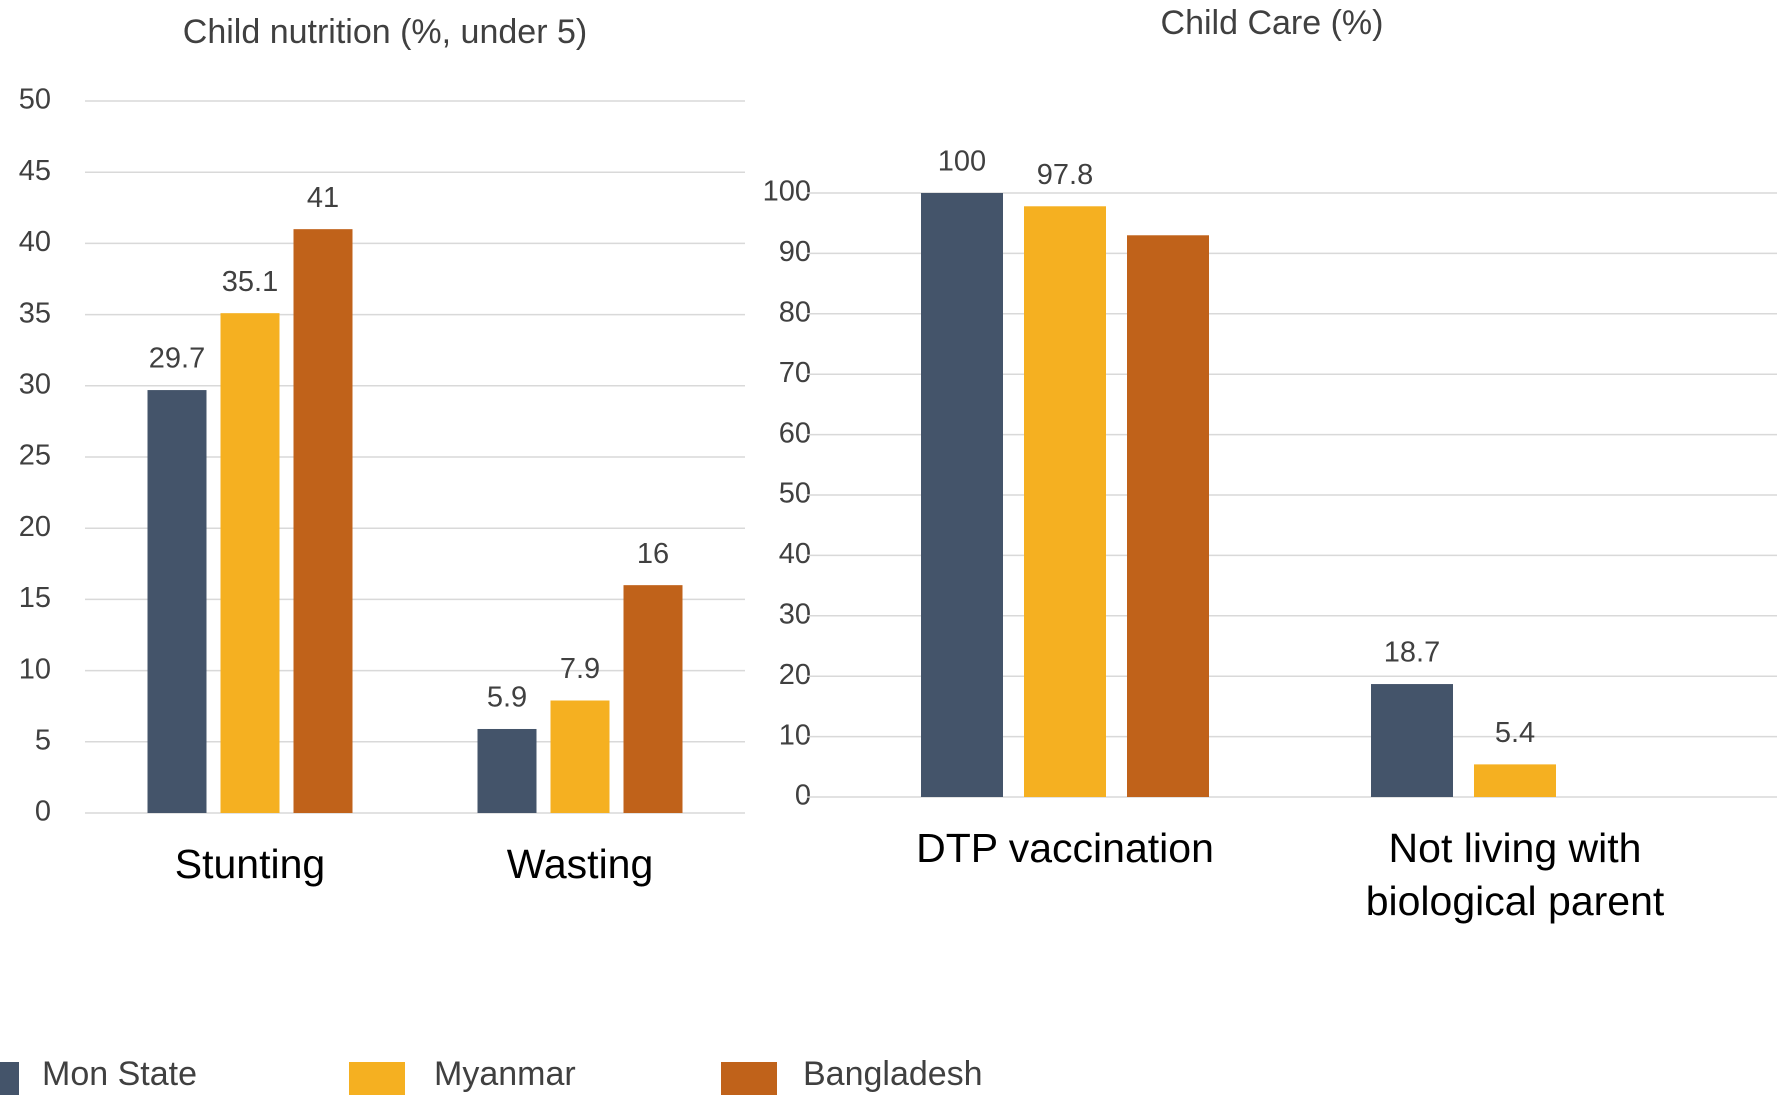  Describe the element at coordinates (962, 162) in the screenshot. I see `data-label: 100` at that location.